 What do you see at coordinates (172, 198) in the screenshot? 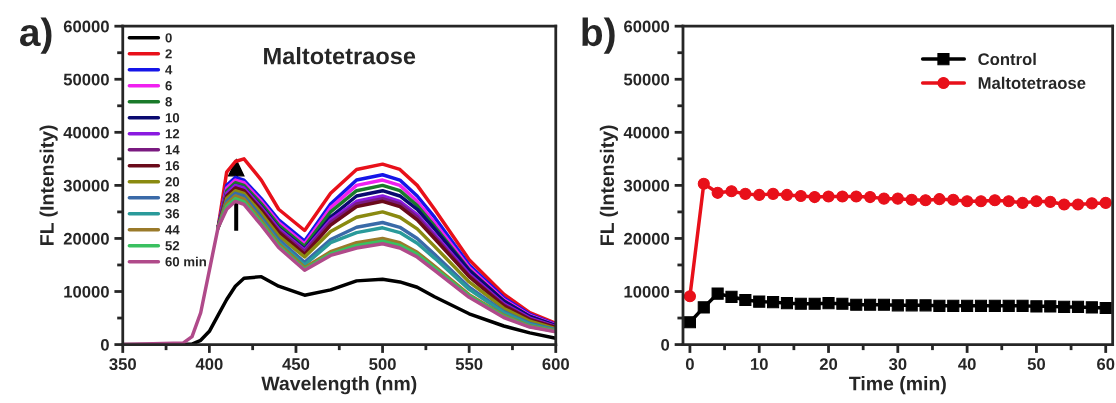
I see `legend-label: 28` at bounding box center [172, 198].